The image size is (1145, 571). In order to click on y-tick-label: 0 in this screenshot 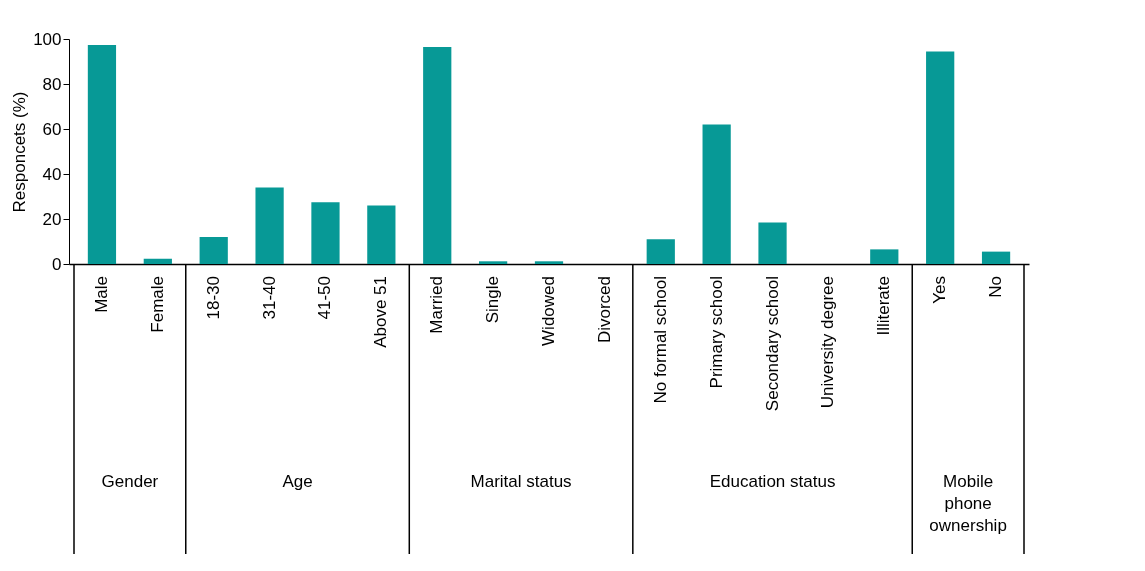, I will do `click(57, 264)`.